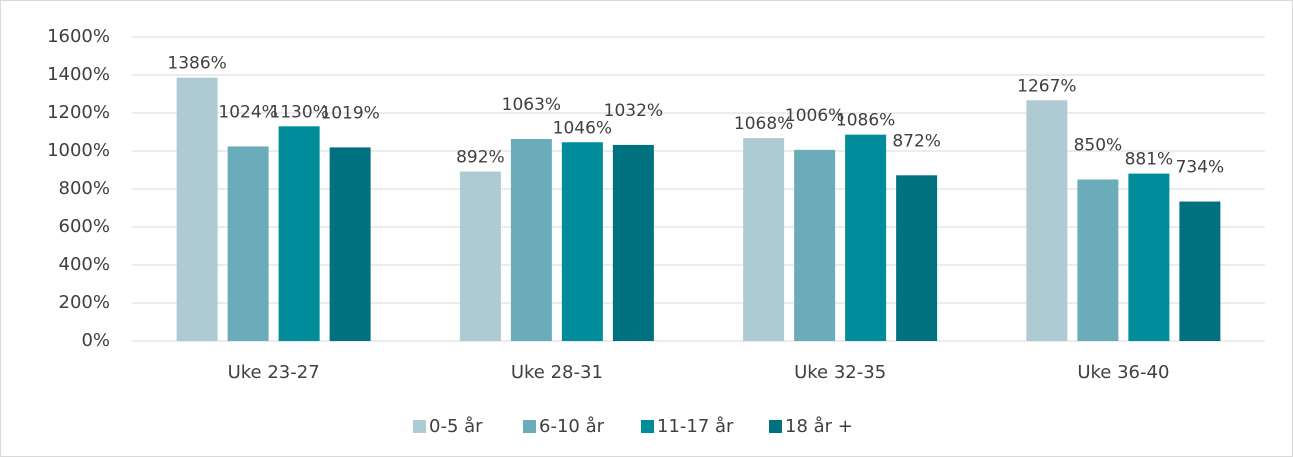 Image resolution: width=1293 pixels, height=457 pixels. Describe the element at coordinates (84, 264) in the screenshot. I see `y-tick-label: 400%` at that location.